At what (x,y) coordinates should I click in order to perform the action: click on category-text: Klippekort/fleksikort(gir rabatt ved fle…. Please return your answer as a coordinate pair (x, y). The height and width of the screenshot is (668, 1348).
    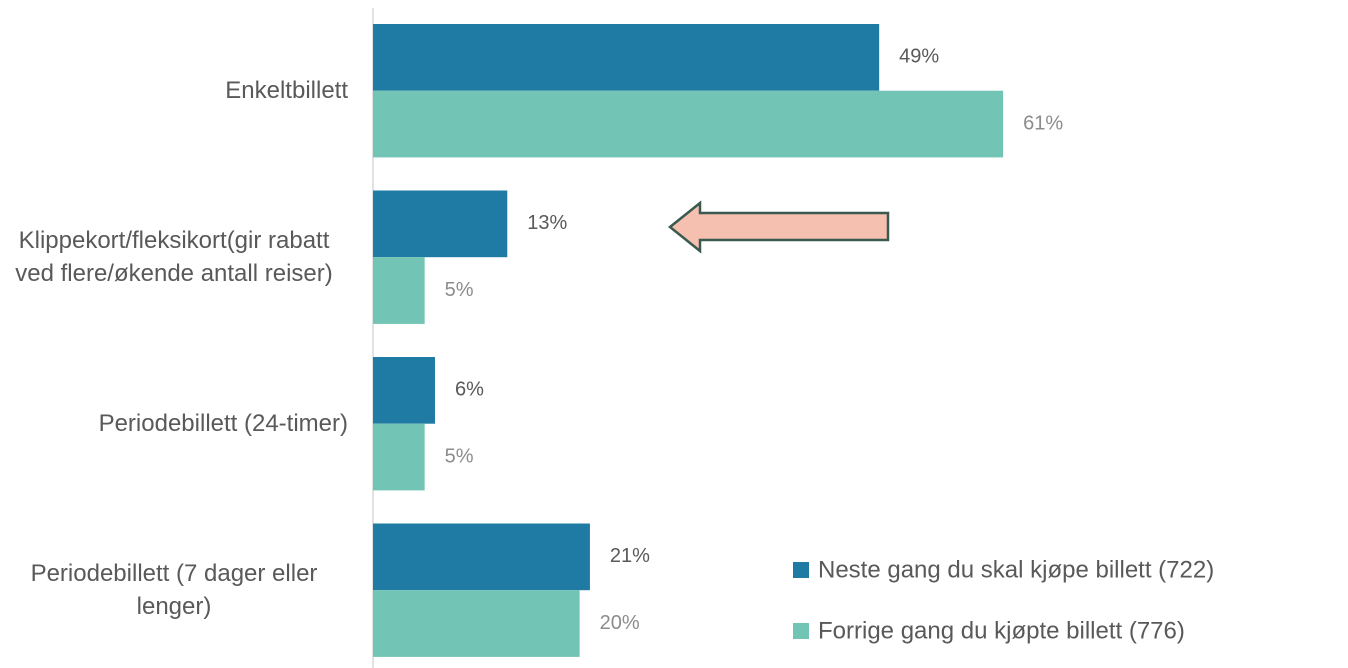
    Looking at the image, I should click on (174, 257).